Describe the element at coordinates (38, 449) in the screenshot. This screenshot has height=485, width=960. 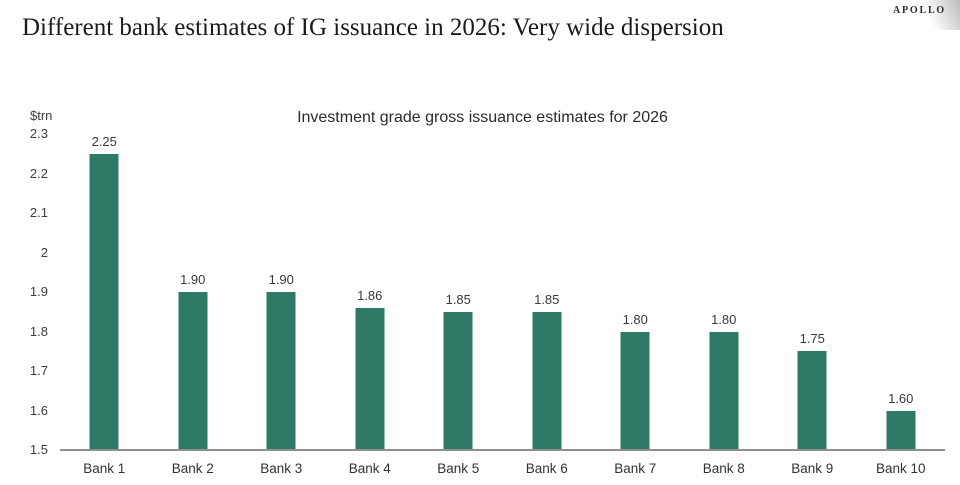
I see `y-axis-tick-1.5: 1.5` at that location.